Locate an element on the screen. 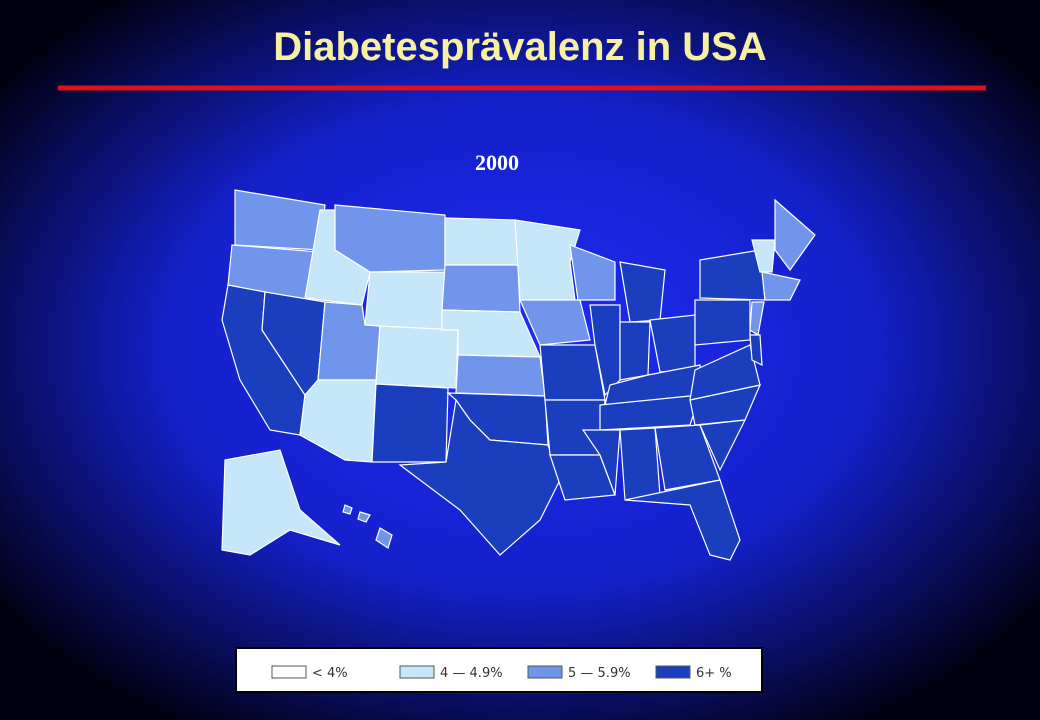  legend-label: 4 — 4.9% is located at coordinates (471, 673).